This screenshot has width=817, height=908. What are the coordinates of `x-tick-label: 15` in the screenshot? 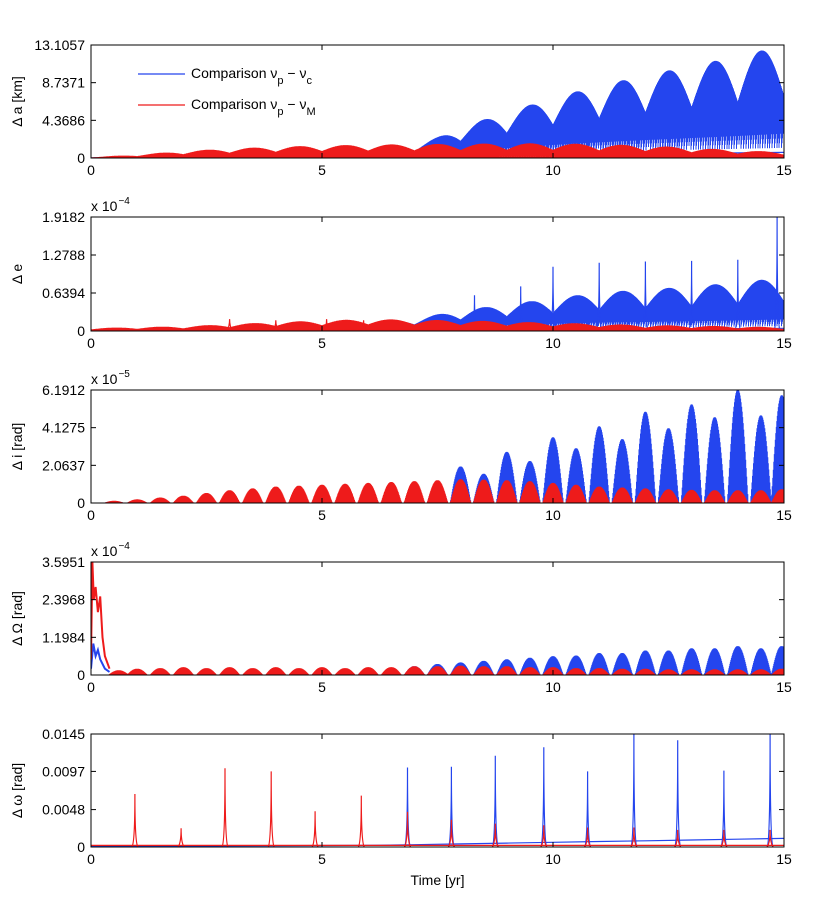 It's located at (784, 515).